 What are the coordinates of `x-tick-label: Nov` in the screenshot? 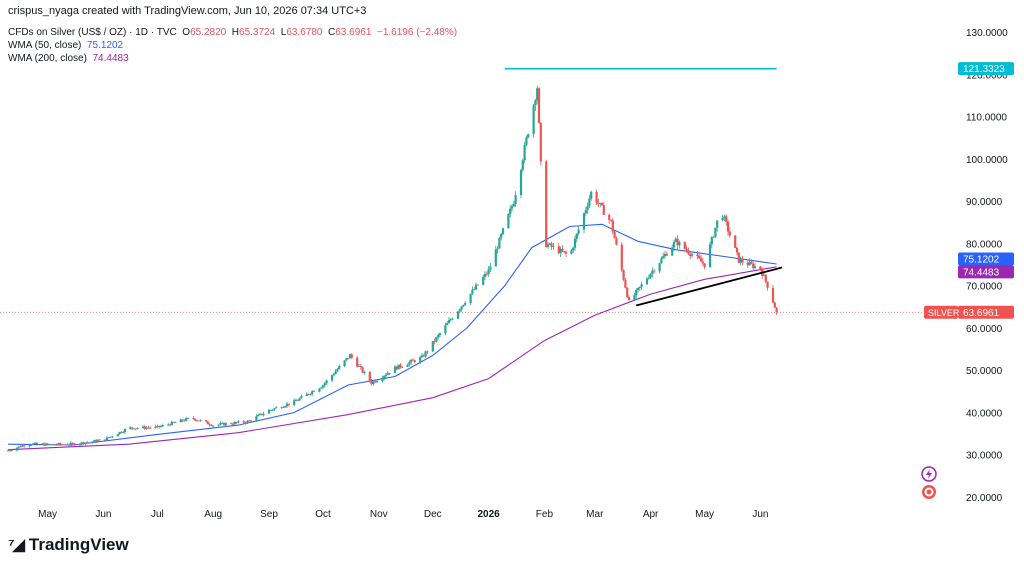 It's located at (379, 514).